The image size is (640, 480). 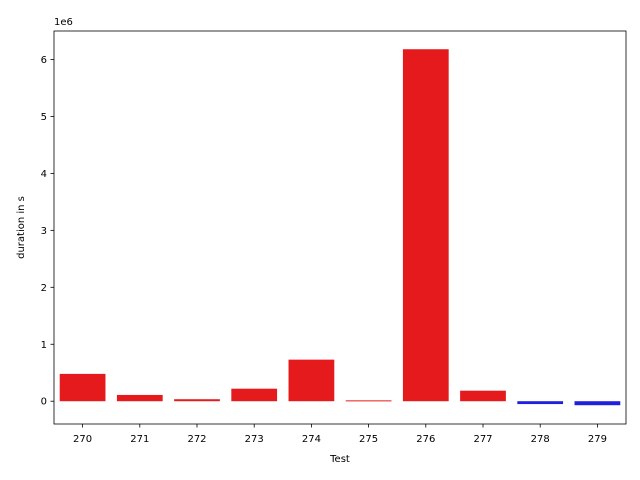 What do you see at coordinates (196, 439) in the screenshot?
I see `x-tick-label: 272` at bounding box center [196, 439].